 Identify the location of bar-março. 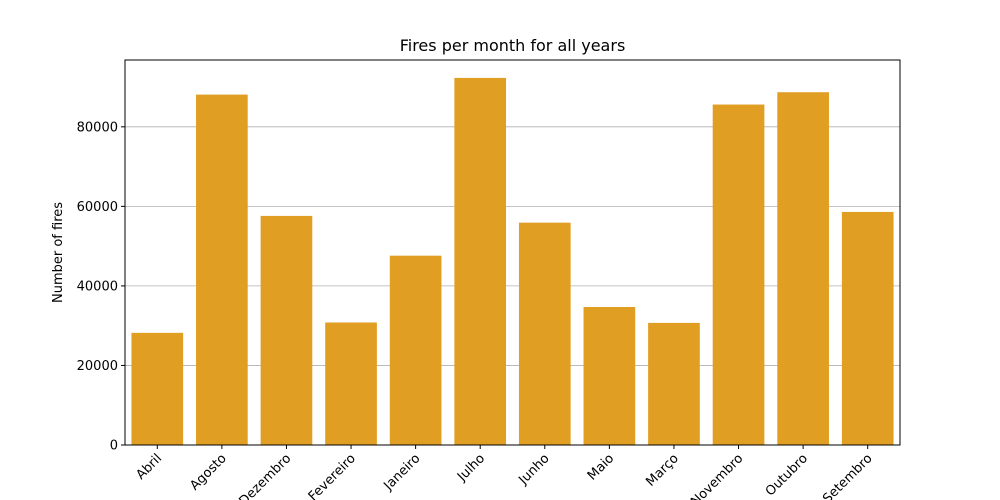
(674, 383).